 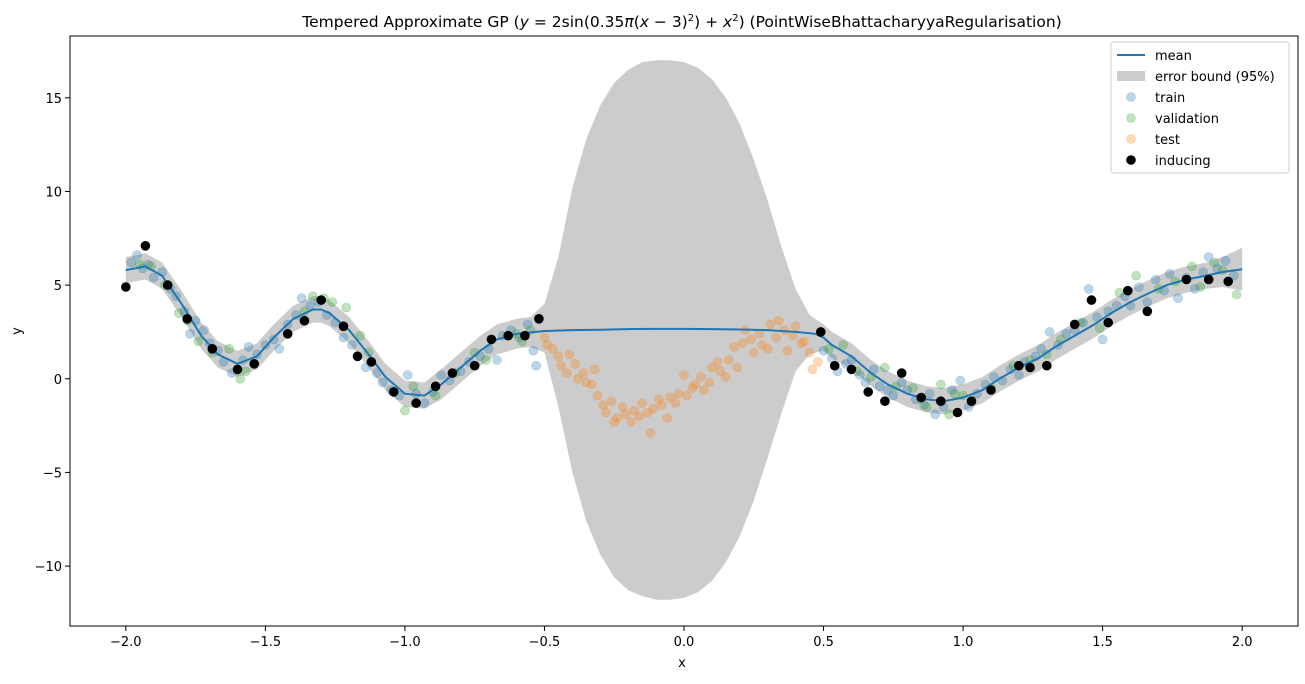 What do you see at coordinates (963, 642) in the screenshot?
I see `x-tick-label: 1.0` at bounding box center [963, 642].